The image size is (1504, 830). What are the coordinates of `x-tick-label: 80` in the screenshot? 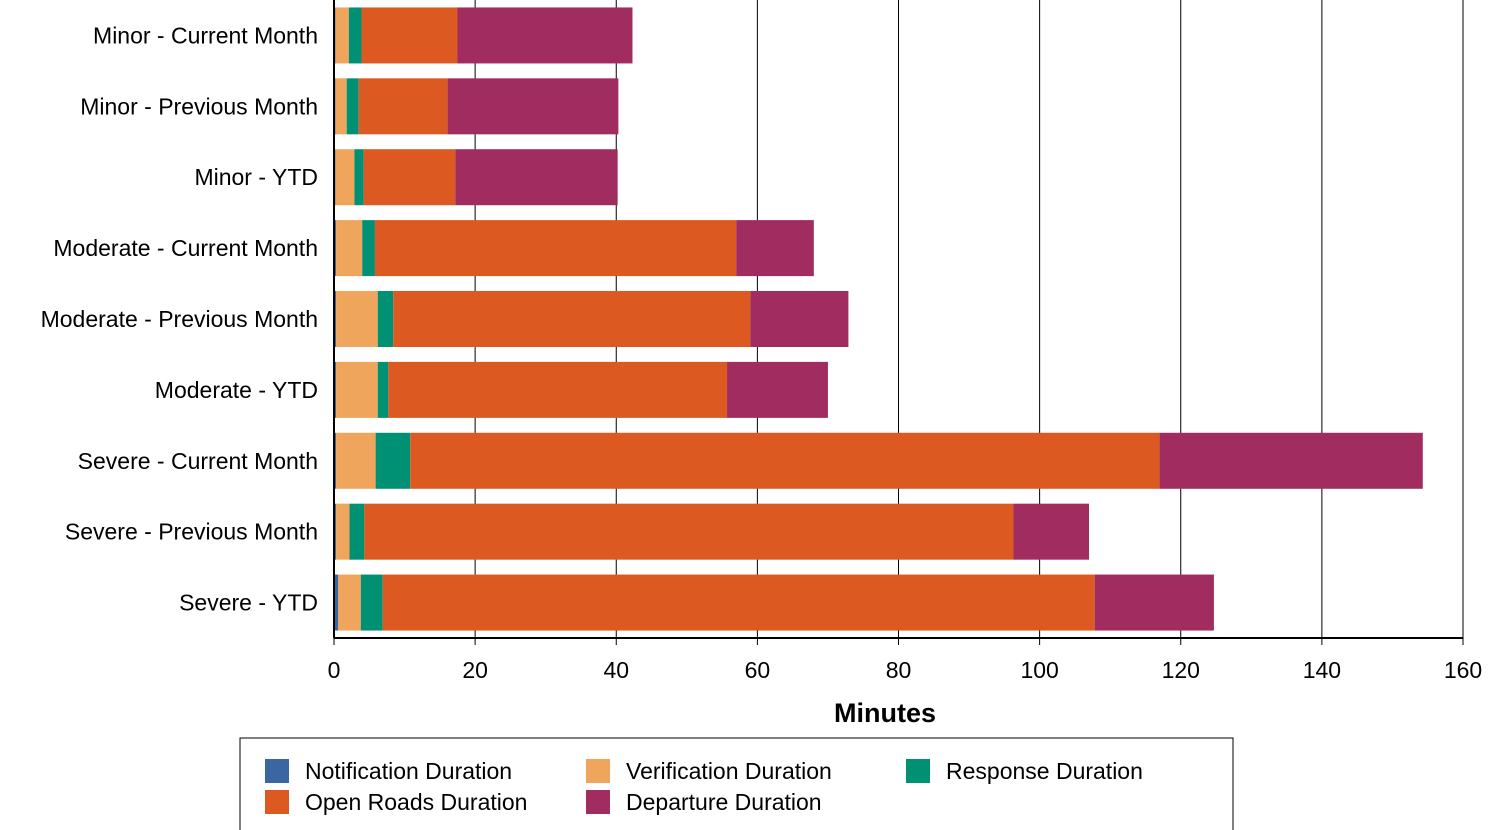 It's located at (899, 670).